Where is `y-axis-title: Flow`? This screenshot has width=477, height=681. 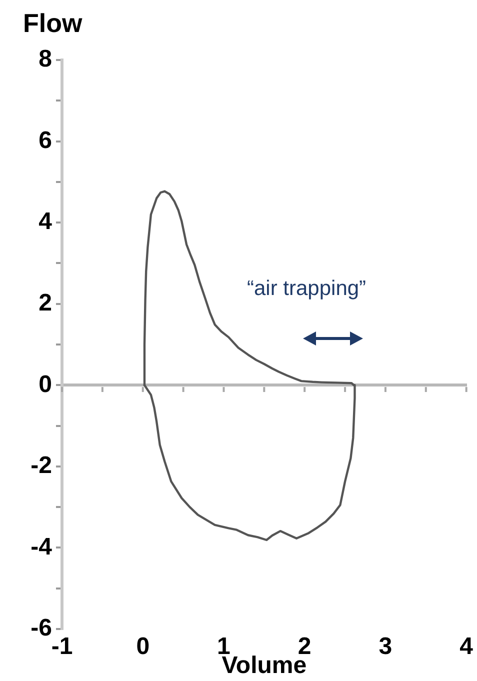 y-axis-title: Flow is located at coordinates (53, 23).